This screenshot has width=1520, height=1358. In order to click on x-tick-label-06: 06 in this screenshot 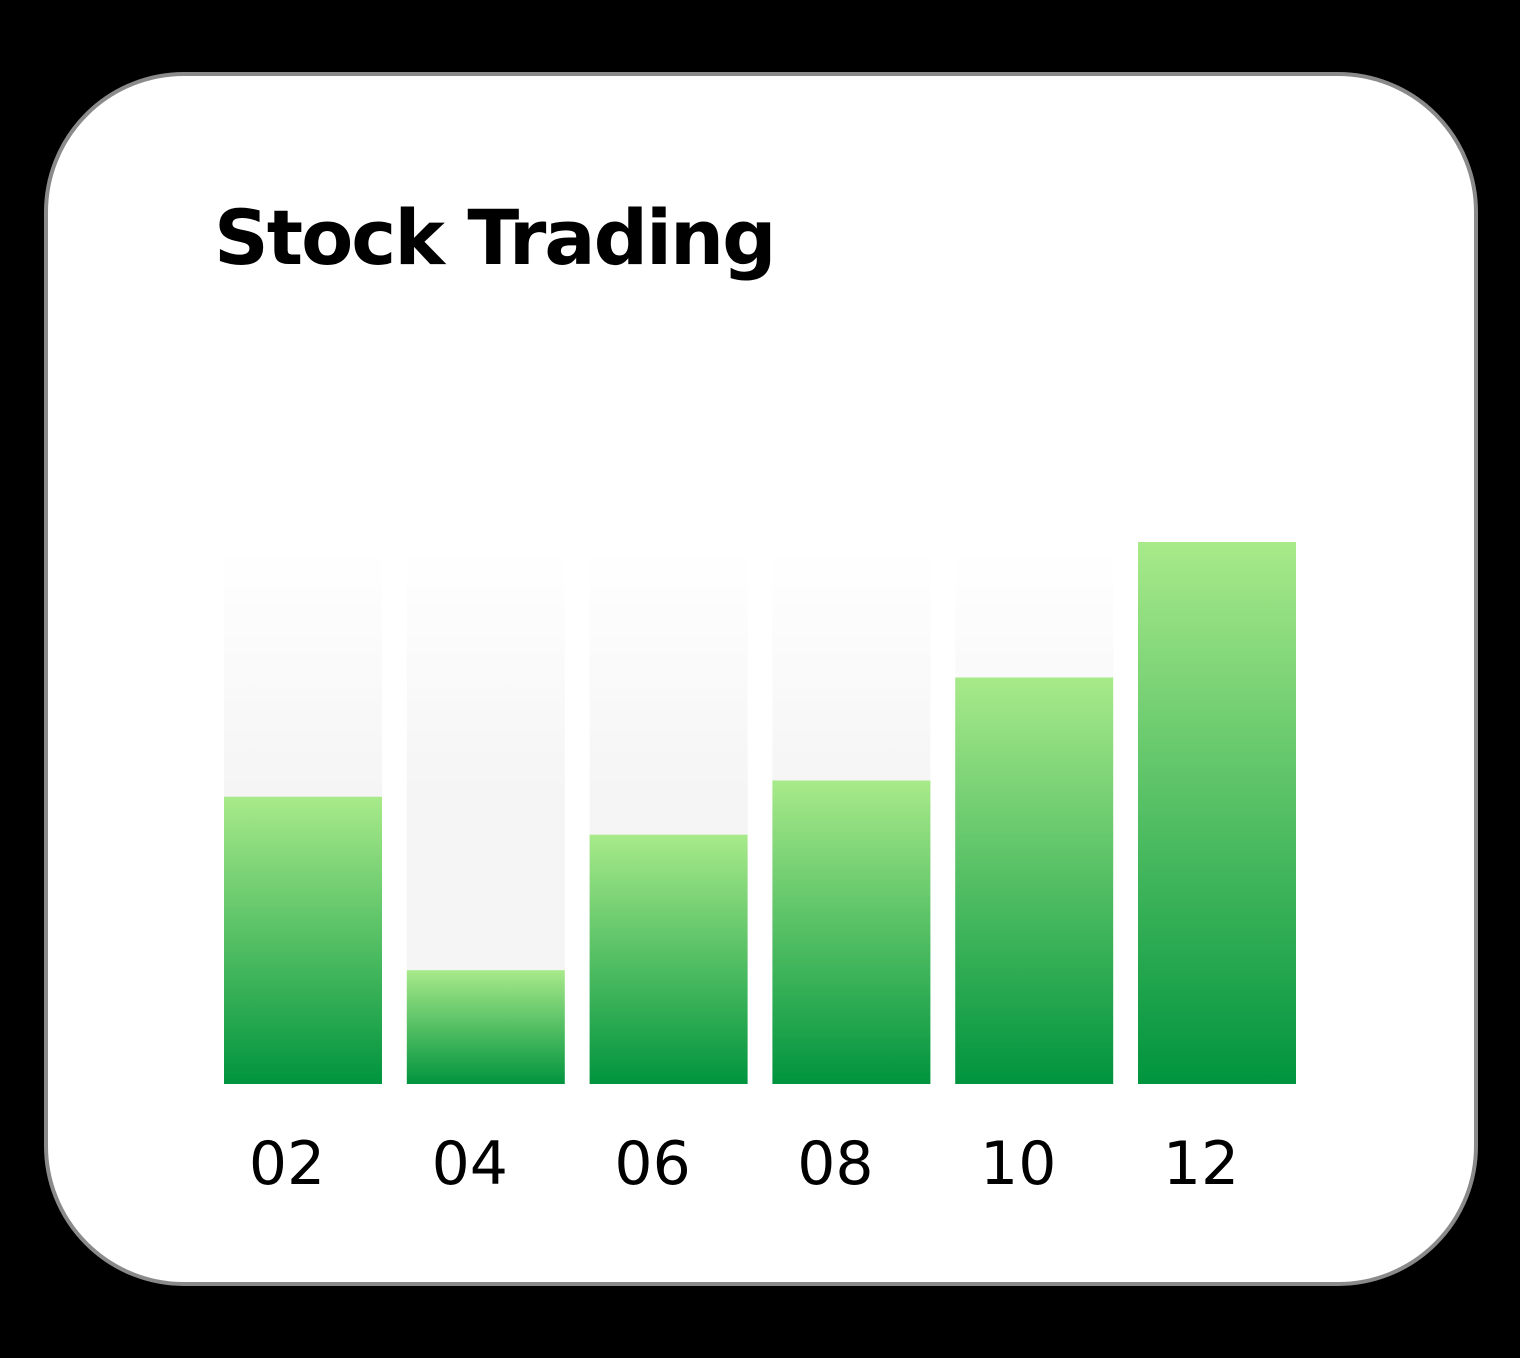, I will do `click(652, 1164)`.